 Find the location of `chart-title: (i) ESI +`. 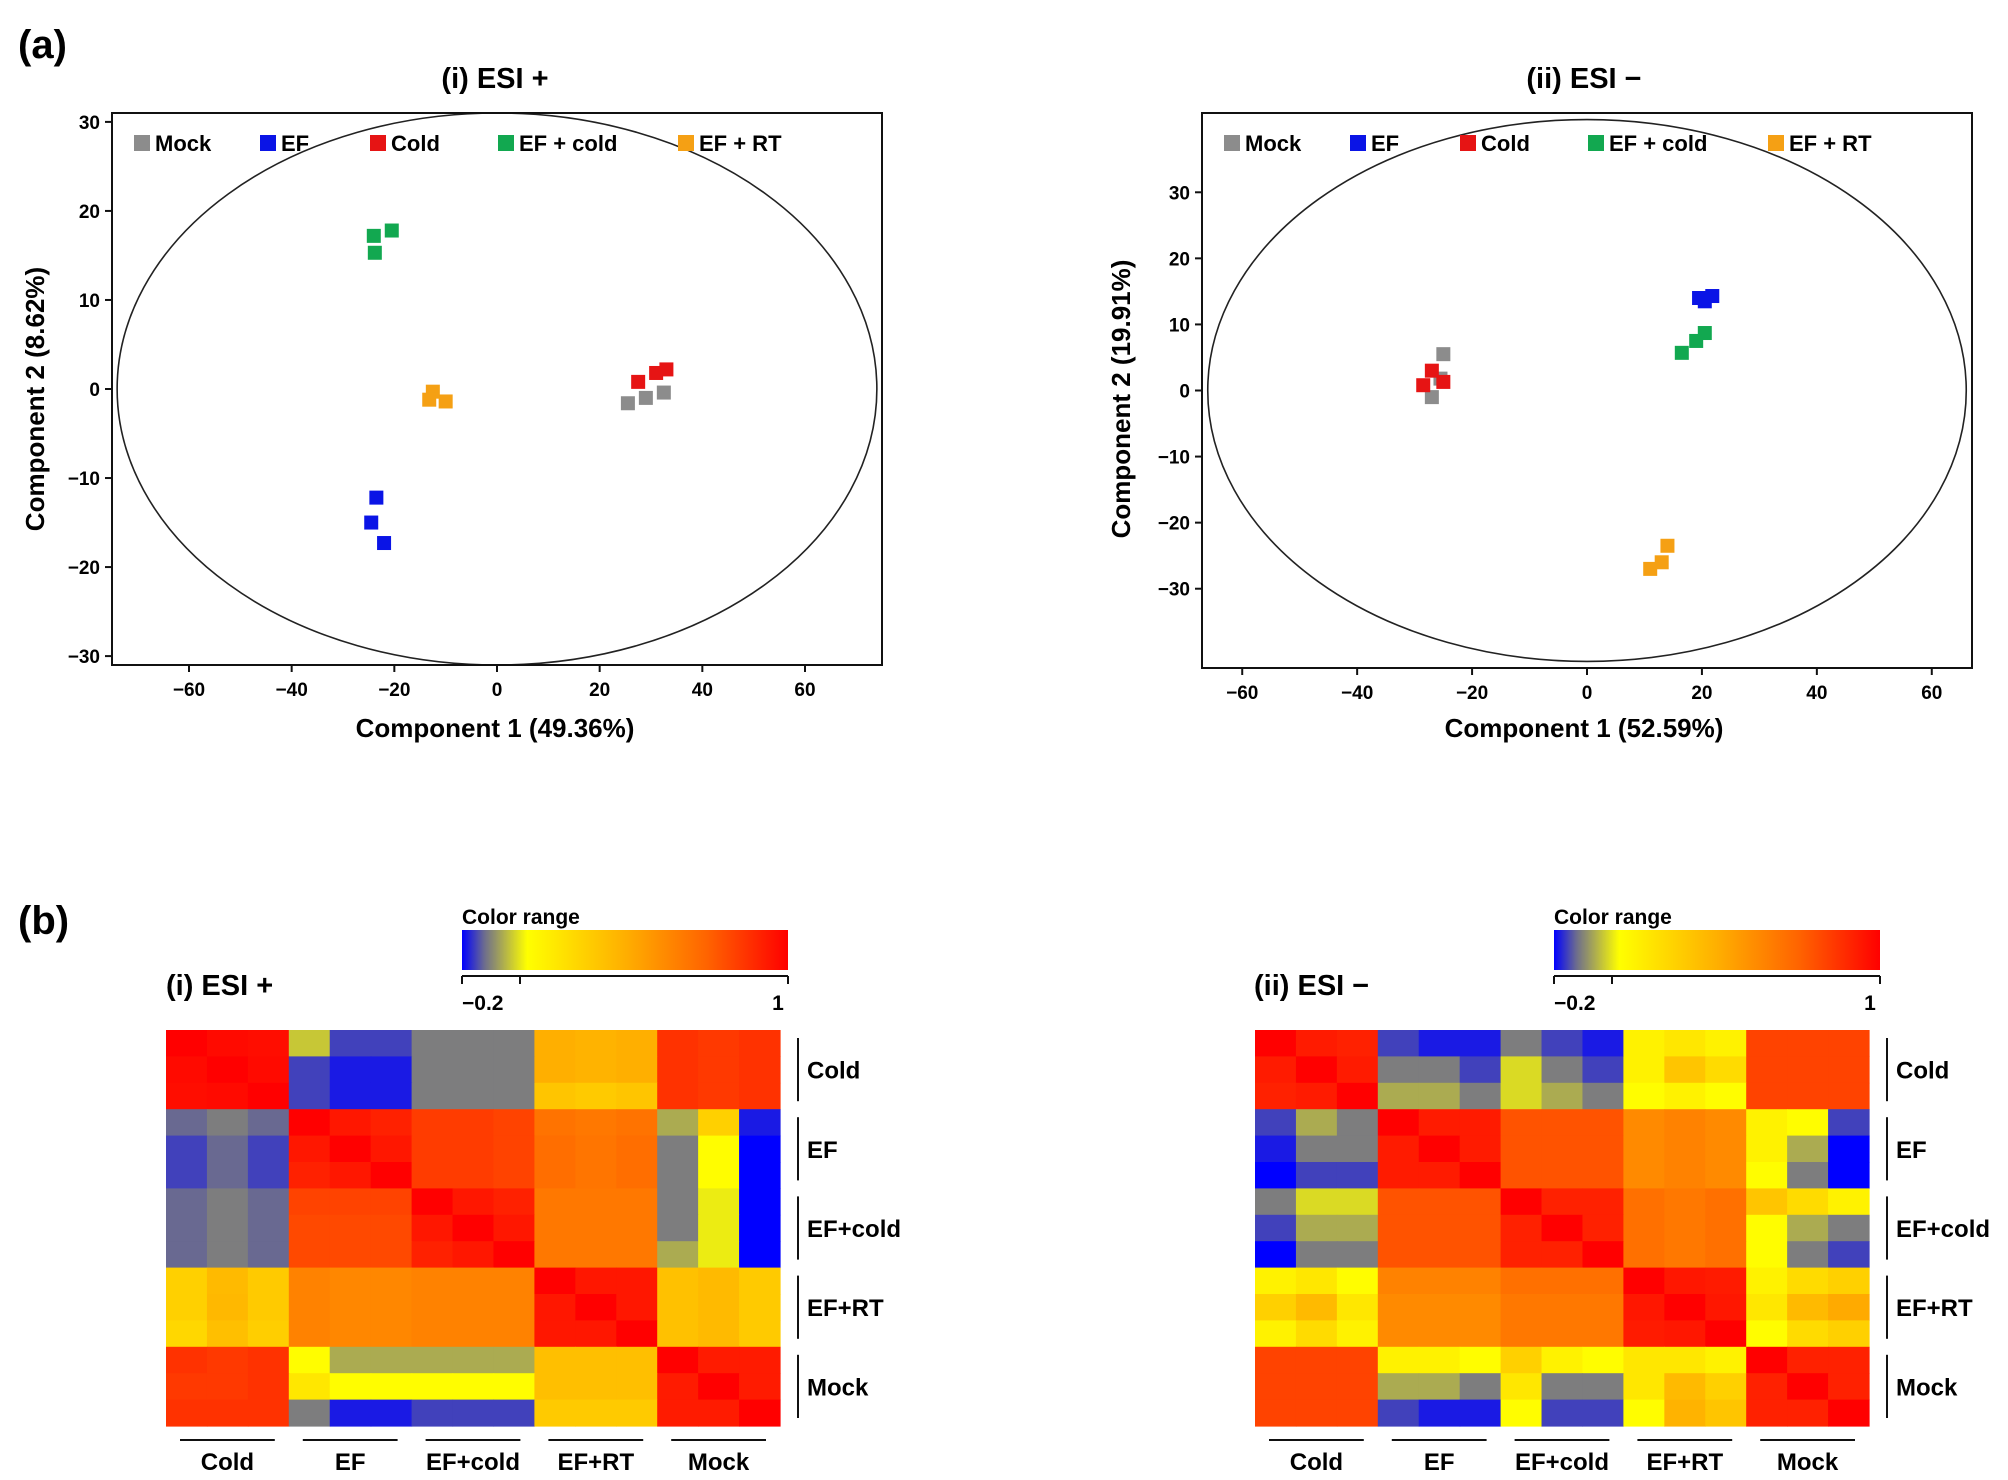

chart-title: (i) ESI + is located at coordinates (494, 79).